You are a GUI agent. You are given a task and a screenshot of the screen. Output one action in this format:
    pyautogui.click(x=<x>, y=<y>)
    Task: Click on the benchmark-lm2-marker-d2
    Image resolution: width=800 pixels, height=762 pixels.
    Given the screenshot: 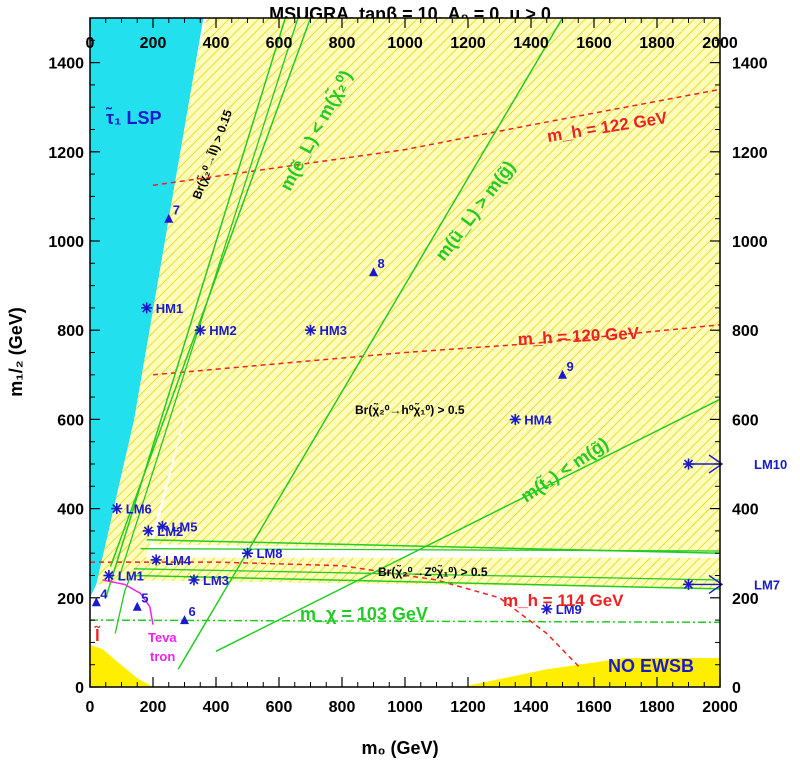 What is the action you would take?
    pyautogui.click(x=148, y=531)
    